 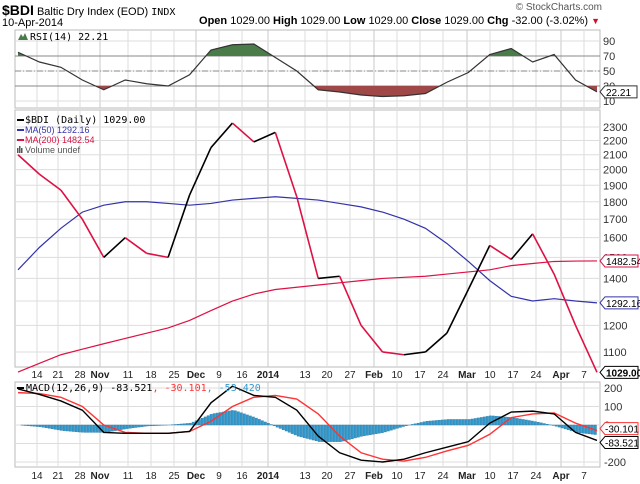 I want to click on macd-value-tag-text: -83.521, so click(x=622, y=443).